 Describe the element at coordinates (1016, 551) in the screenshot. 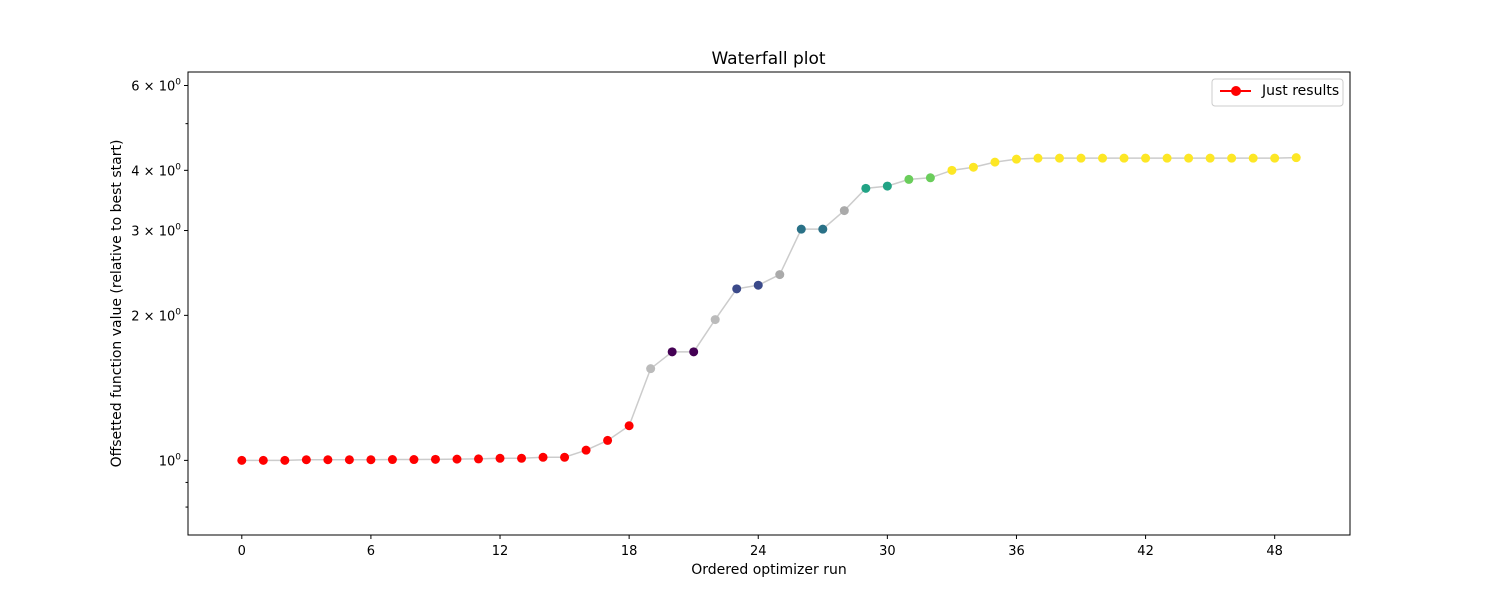

I see `x-tick-label: 36` at that location.